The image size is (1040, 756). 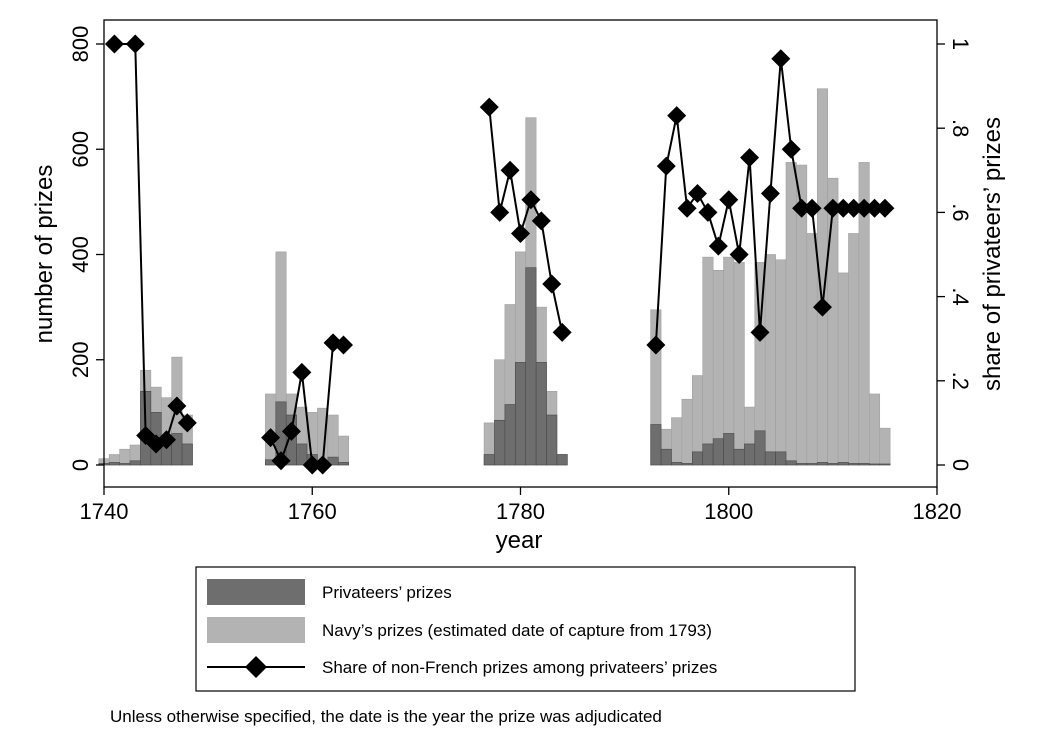 I want to click on x-tick-label: 1740, so click(x=104, y=511).